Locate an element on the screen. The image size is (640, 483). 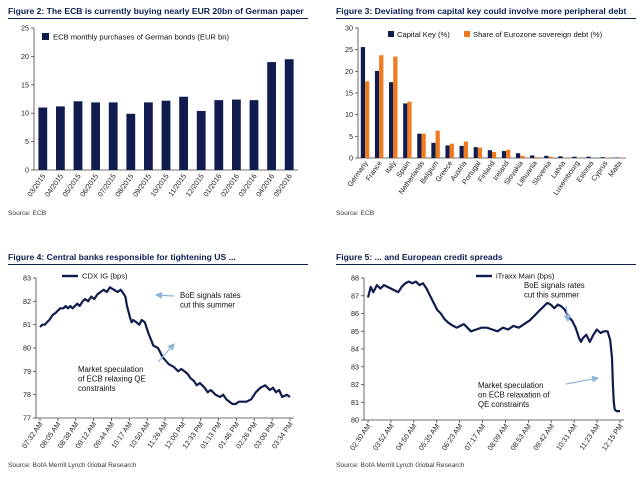
fig5-x-tick-label: 08:09 AM is located at coordinates (497, 437).